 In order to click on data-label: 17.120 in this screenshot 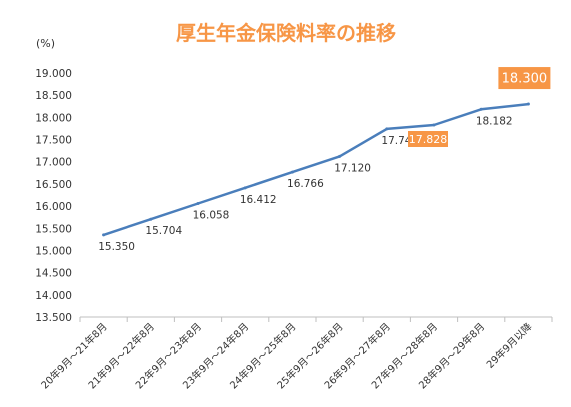, I will do `click(352, 168)`.